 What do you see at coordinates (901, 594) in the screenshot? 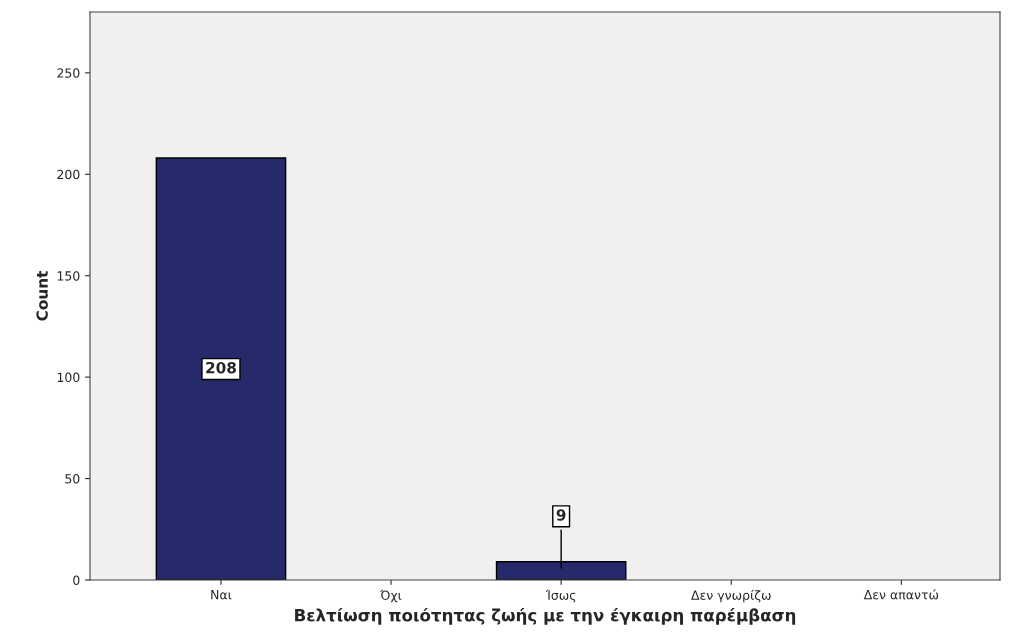
I see `x-tick-label: Δεν απαντώ` at bounding box center [901, 594].